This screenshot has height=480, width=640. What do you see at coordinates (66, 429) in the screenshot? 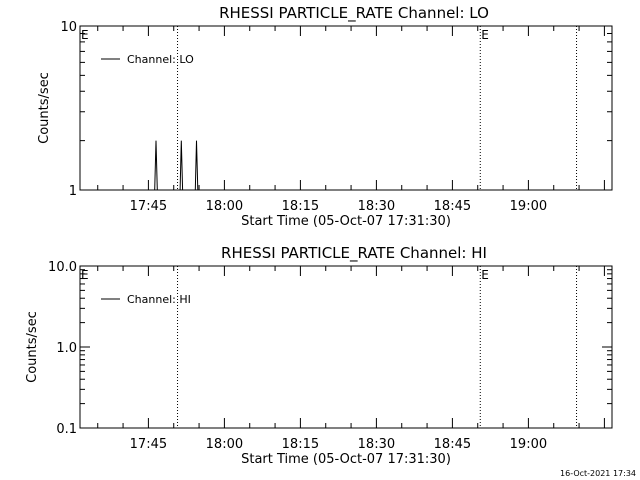
I see `y-tick-label: 0.1` at bounding box center [66, 429].